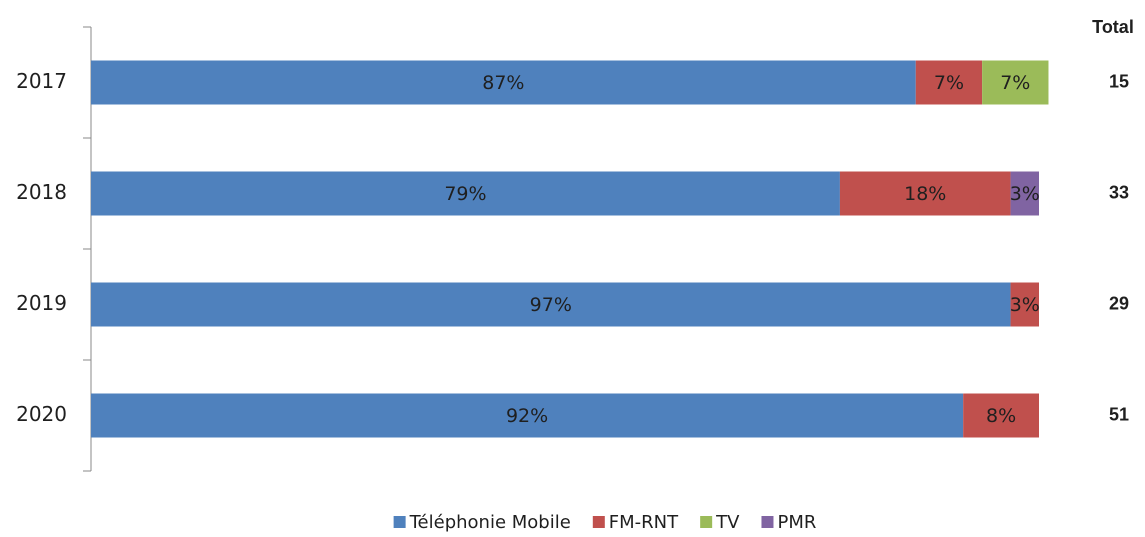 The image size is (1145, 537). What do you see at coordinates (1113, 27) in the screenshot?
I see `totals-header: Total` at bounding box center [1113, 27].